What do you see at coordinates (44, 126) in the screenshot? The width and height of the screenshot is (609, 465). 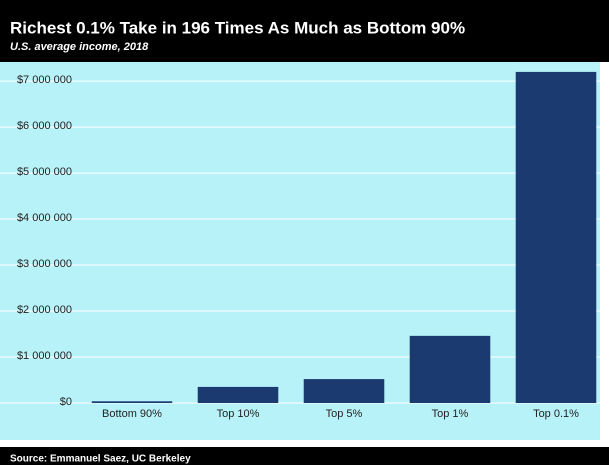 I see `y-tick-label: $6 000 000` at bounding box center [44, 126].